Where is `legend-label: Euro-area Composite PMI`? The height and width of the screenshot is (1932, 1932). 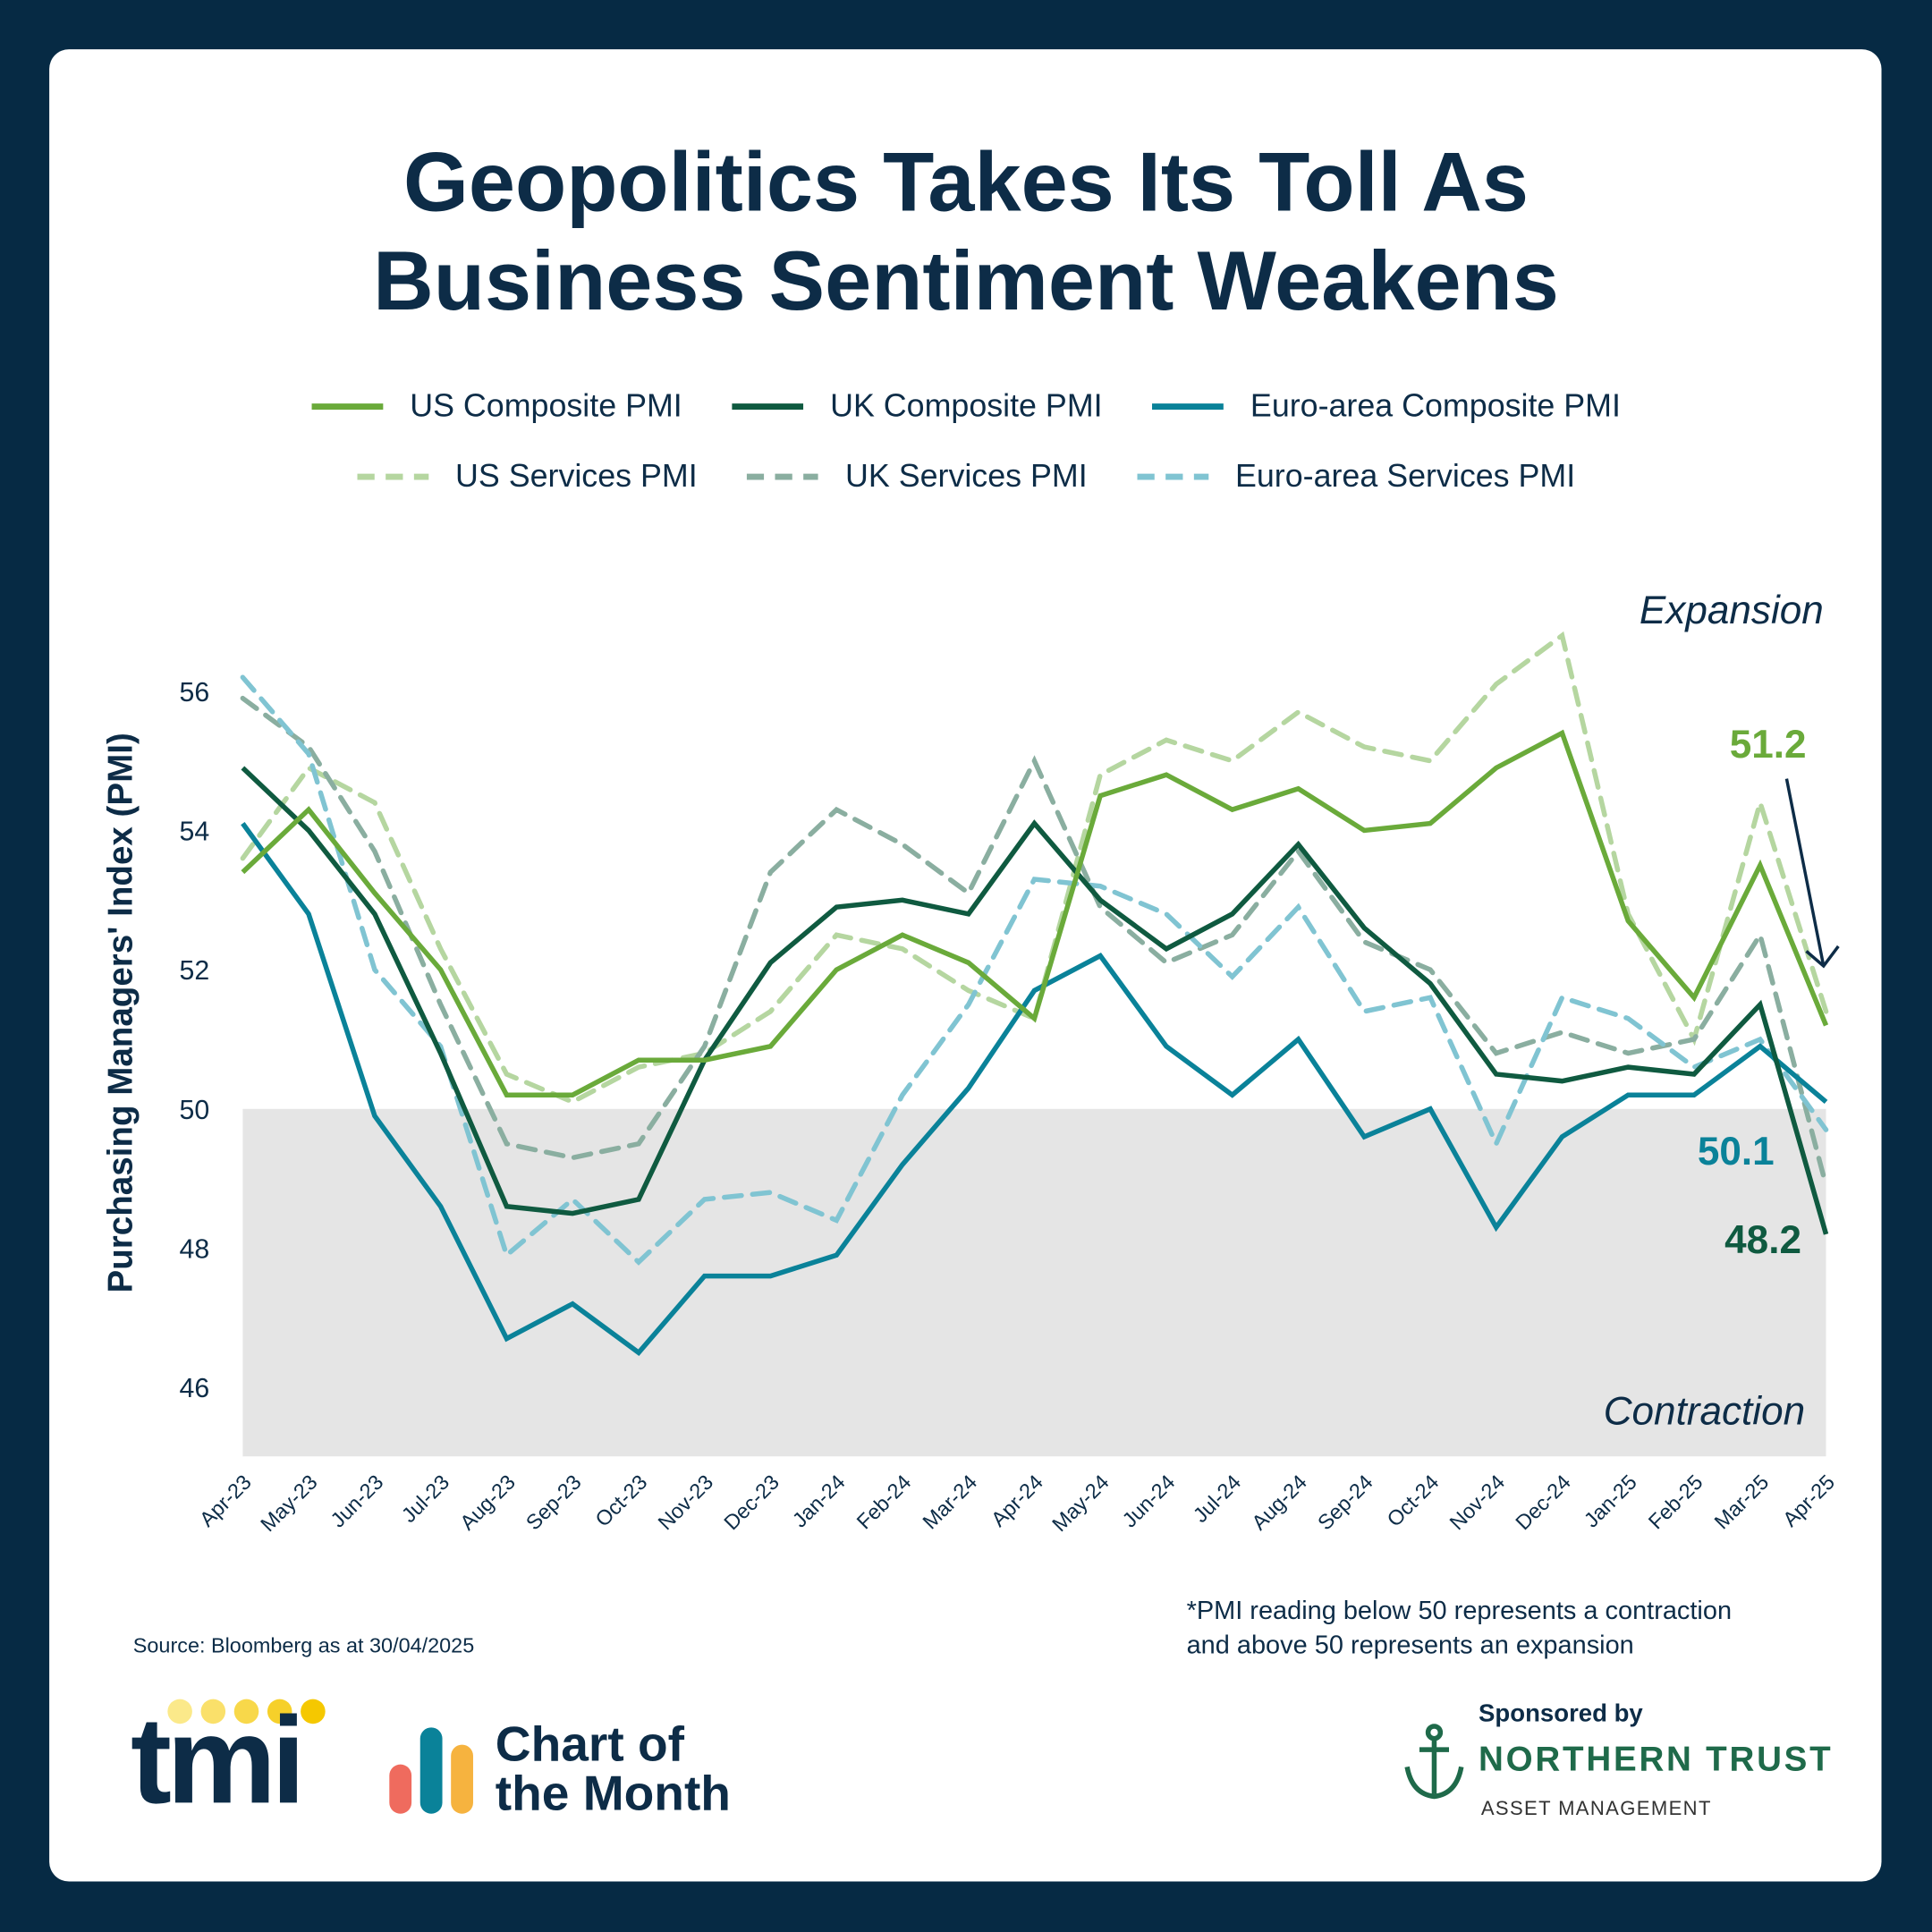
legend-label: Euro-area Composite PMI is located at coordinates (1435, 405).